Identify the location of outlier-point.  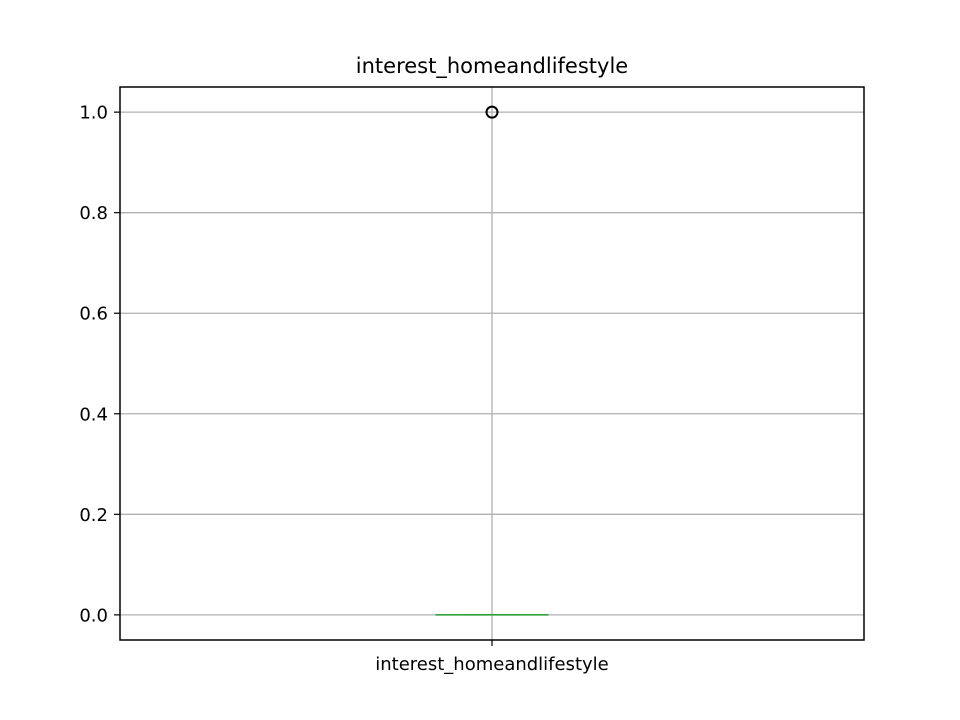
(492, 112).